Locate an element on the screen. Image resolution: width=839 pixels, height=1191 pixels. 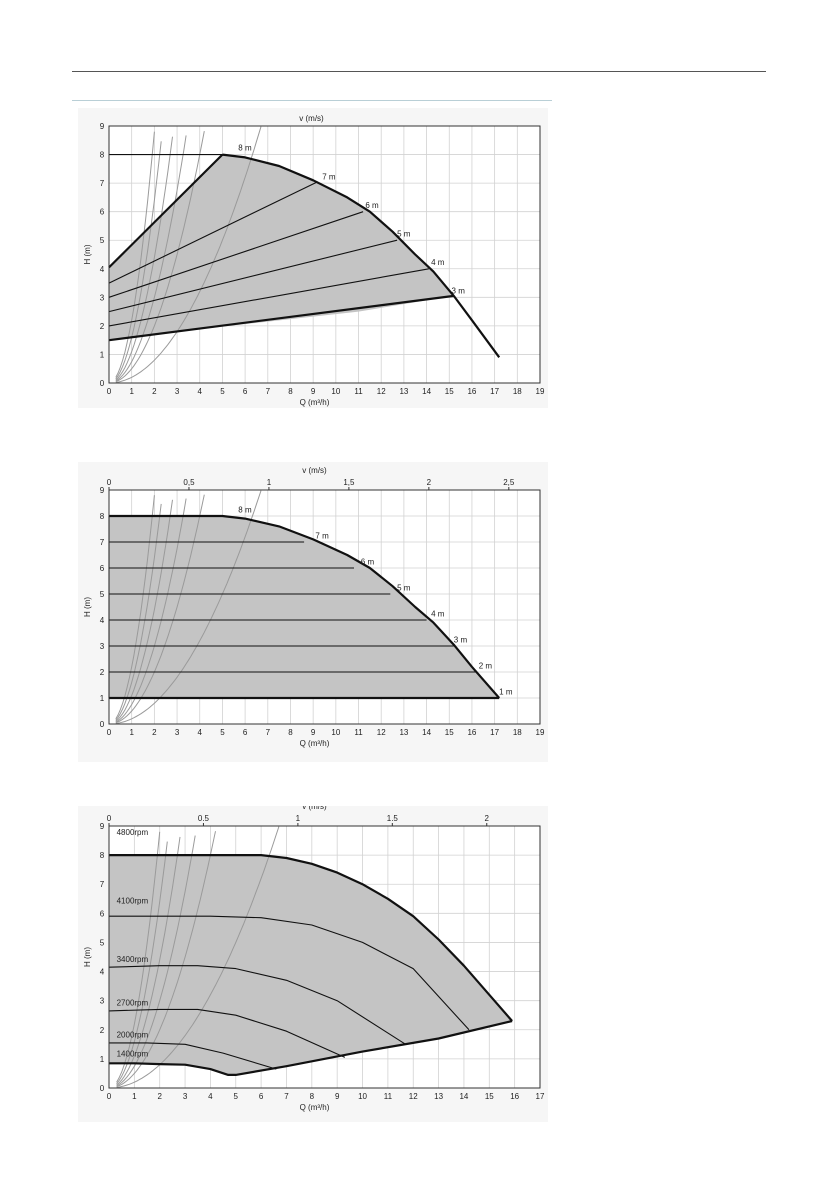
y-tick-label: 3 is located at coordinates (102, 646).